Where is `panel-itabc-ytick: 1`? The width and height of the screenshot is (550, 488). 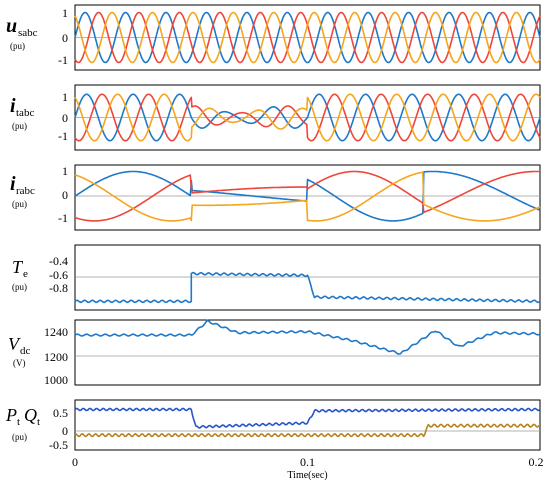
panel-itabc-ytick: 1 is located at coordinates (65, 97).